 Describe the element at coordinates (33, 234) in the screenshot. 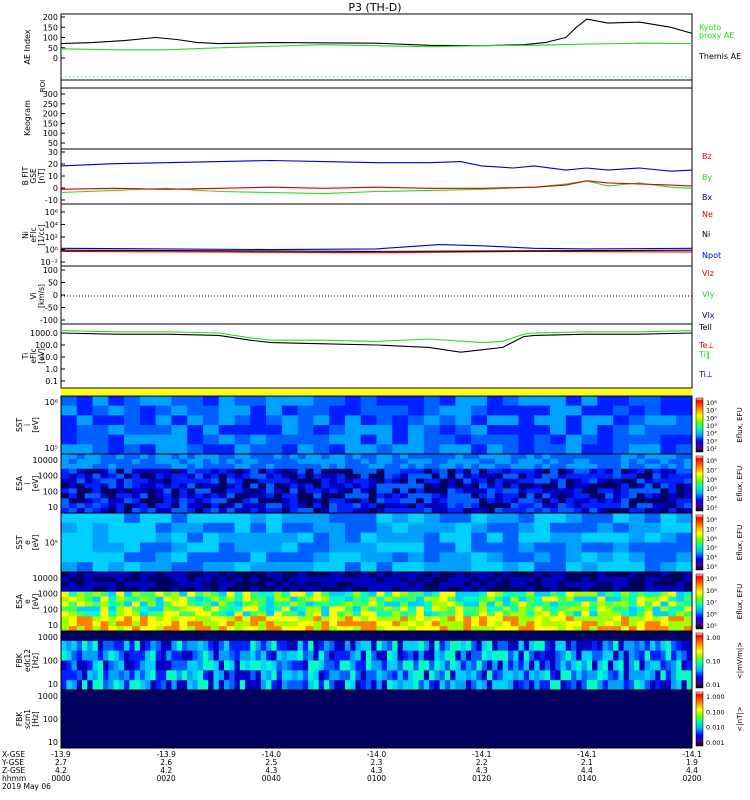

I see `density-ylabel-line: eFlc` at that location.